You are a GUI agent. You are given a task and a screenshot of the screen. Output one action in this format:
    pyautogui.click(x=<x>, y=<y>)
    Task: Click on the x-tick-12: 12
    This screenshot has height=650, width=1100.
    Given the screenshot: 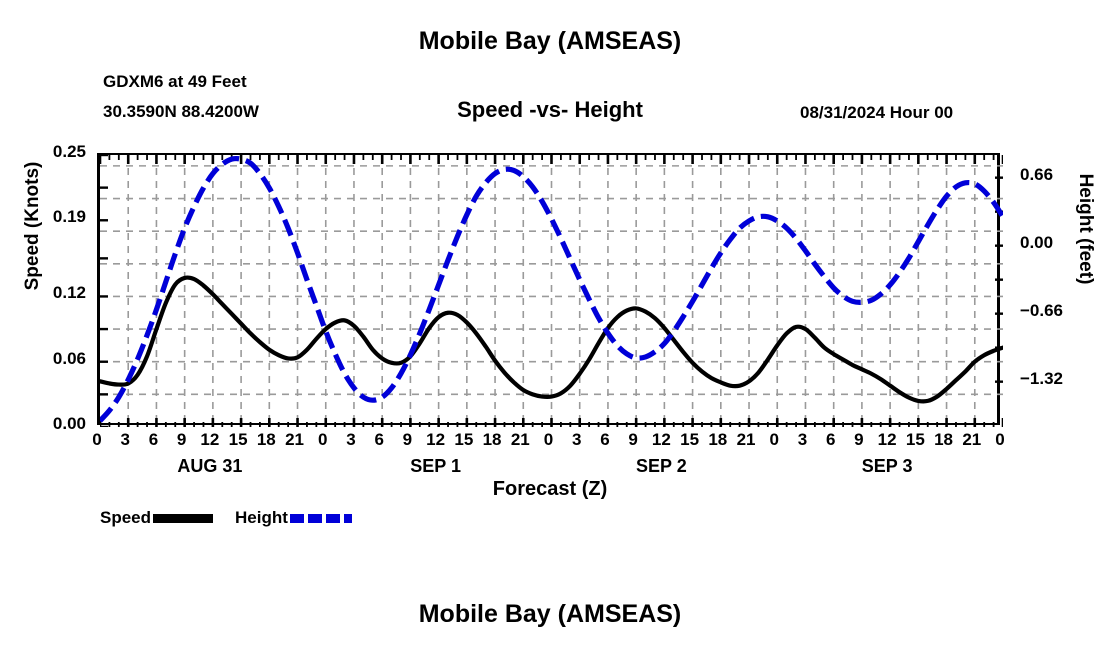 What is the action you would take?
    pyautogui.click(x=436, y=439)
    